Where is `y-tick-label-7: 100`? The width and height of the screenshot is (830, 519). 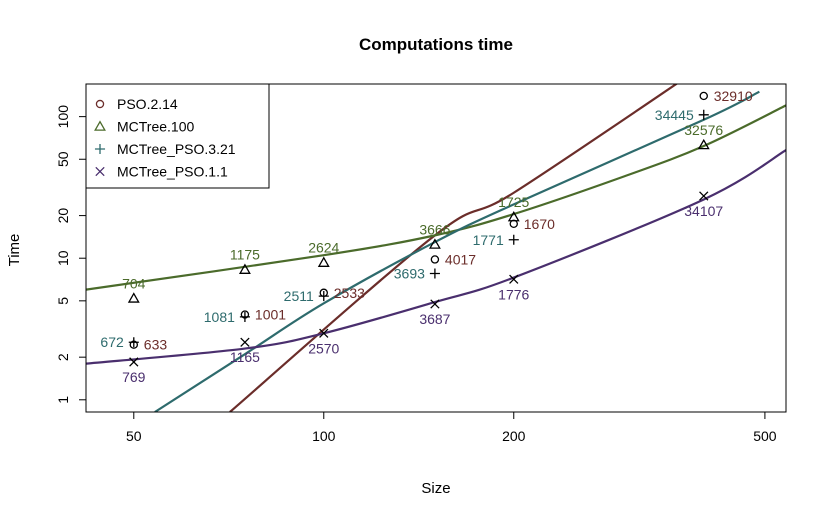 y-tick-label-7: 100 is located at coordinates (63, 117).